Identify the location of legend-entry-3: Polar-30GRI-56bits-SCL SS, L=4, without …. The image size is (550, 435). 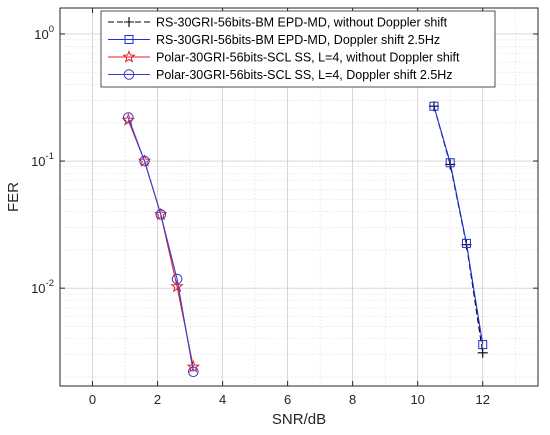
(284, 57).